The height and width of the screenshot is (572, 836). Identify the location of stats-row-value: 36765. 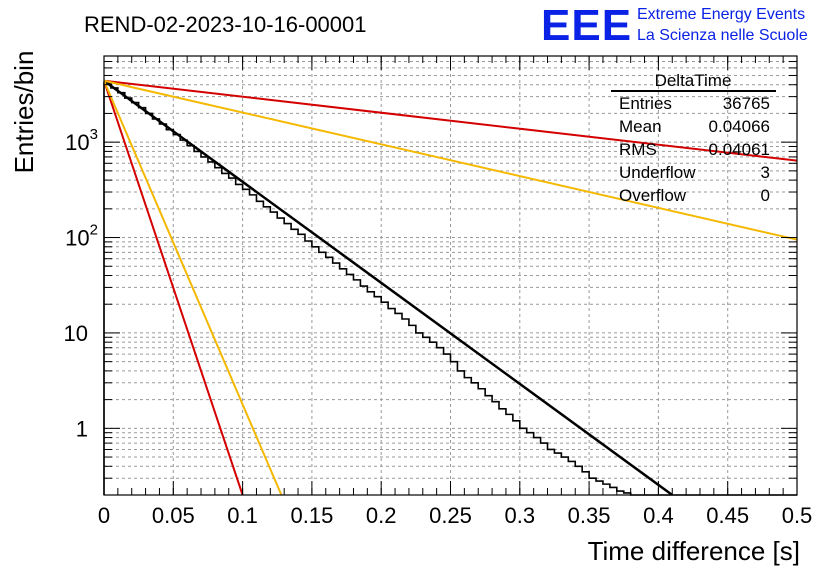
(746, 103).